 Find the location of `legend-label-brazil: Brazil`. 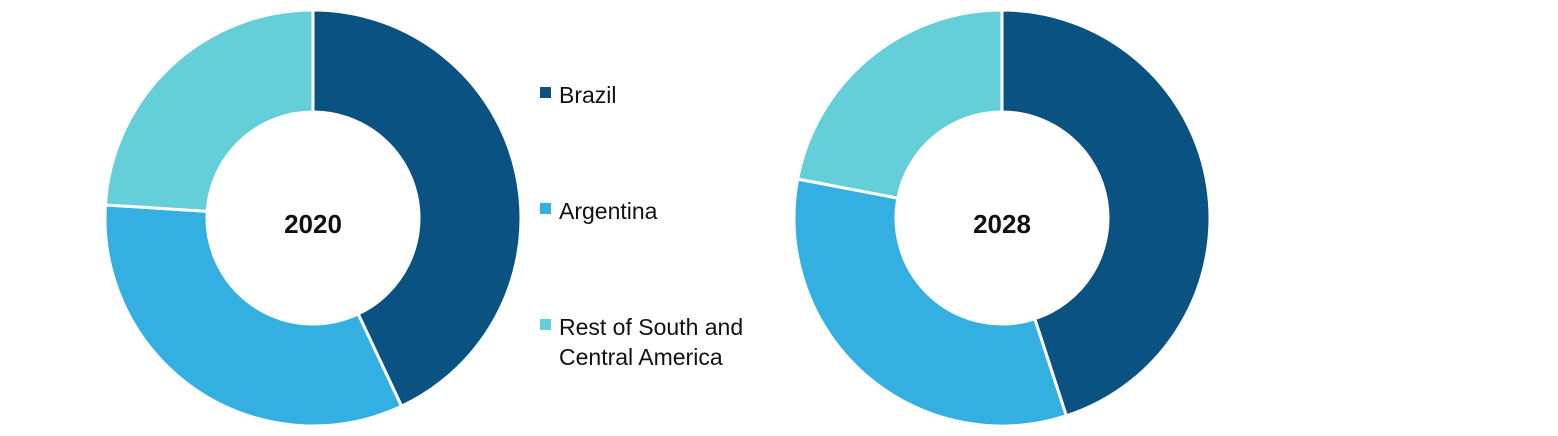

legend-label-brazil: Brazil is located at coordinates (588, 95).